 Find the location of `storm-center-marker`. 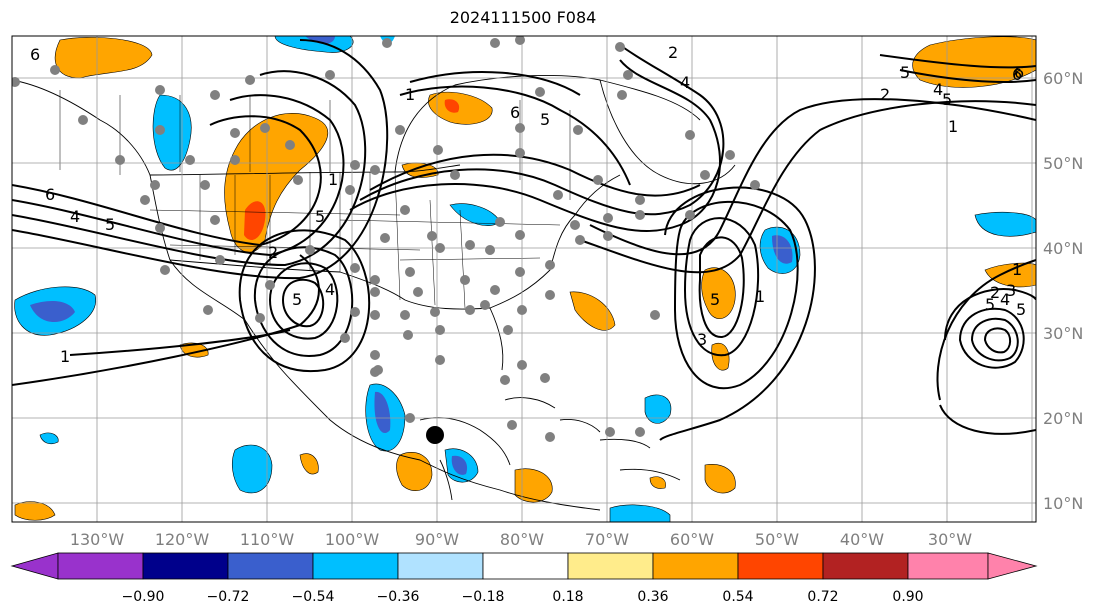

storm-center-marker is located at coordinates (435, 435).